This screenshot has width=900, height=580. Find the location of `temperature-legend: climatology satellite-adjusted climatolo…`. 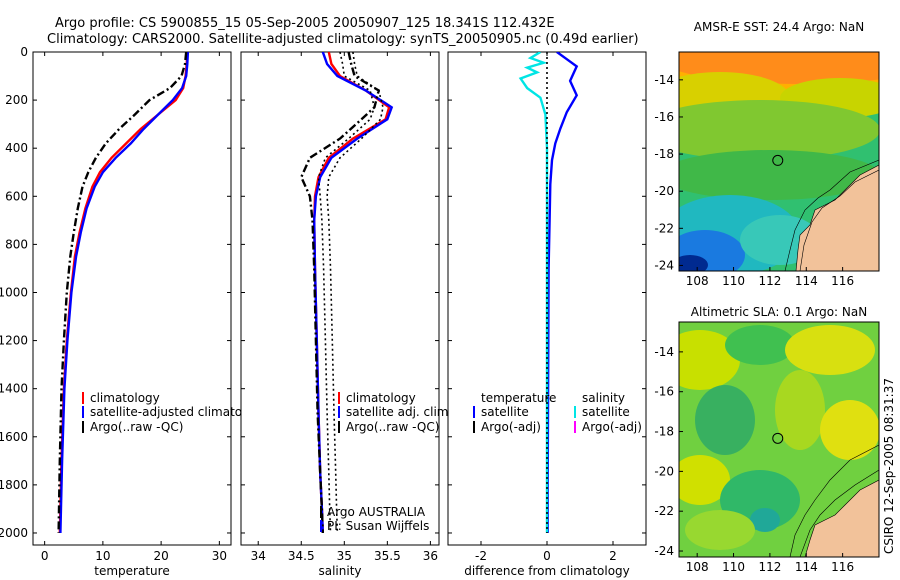

temperature-legend: climatology satellite-adjusted climatolo… is located at coordinates (171, 412).